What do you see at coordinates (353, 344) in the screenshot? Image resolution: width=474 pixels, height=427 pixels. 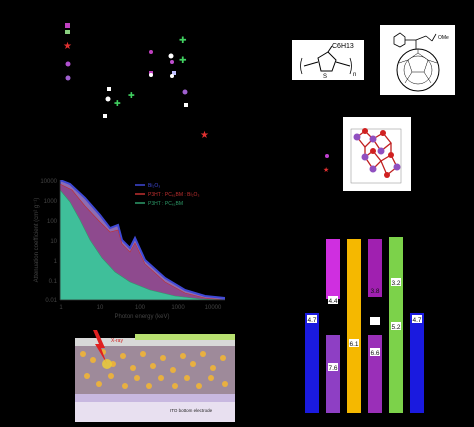 I see `bar-label: 6.1` at bounding box center [353, 344].